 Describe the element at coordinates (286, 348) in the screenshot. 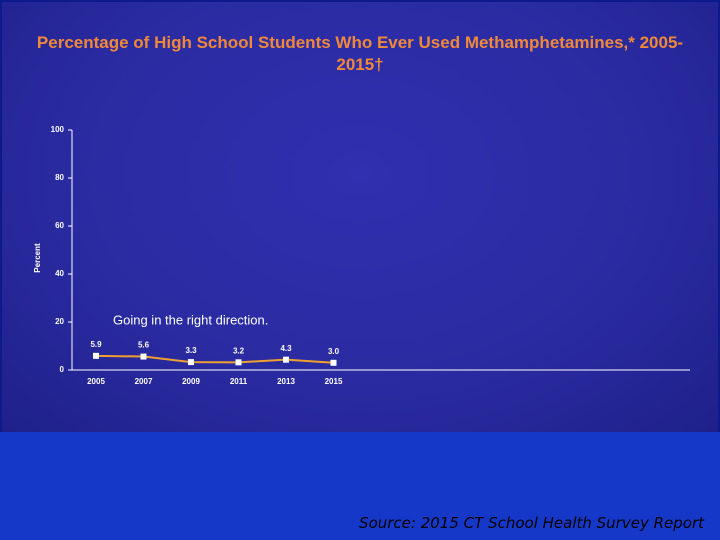

I see `data-label: 4.3` at that location.